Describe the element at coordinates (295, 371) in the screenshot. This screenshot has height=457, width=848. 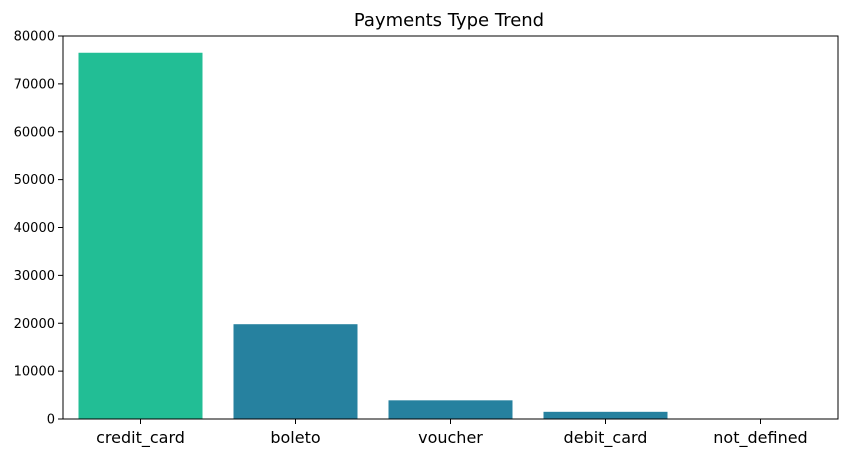
I see `bar-boleto` at that location.